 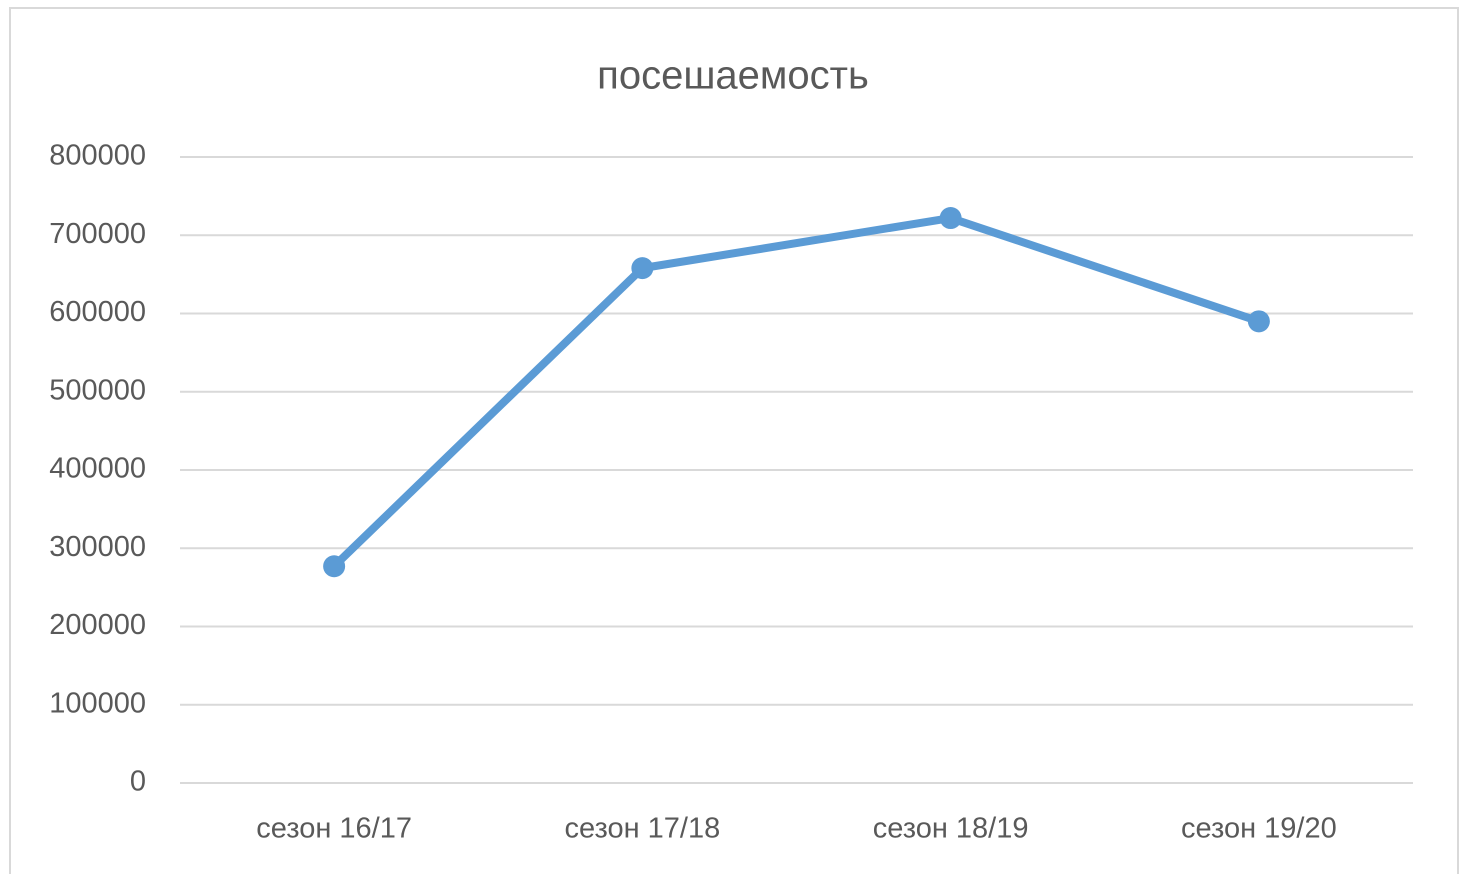 What do you see at coordinates (97, 625) in the screenshot?
I see `y-tick-label: 200000` at bounding box center [97, 625].